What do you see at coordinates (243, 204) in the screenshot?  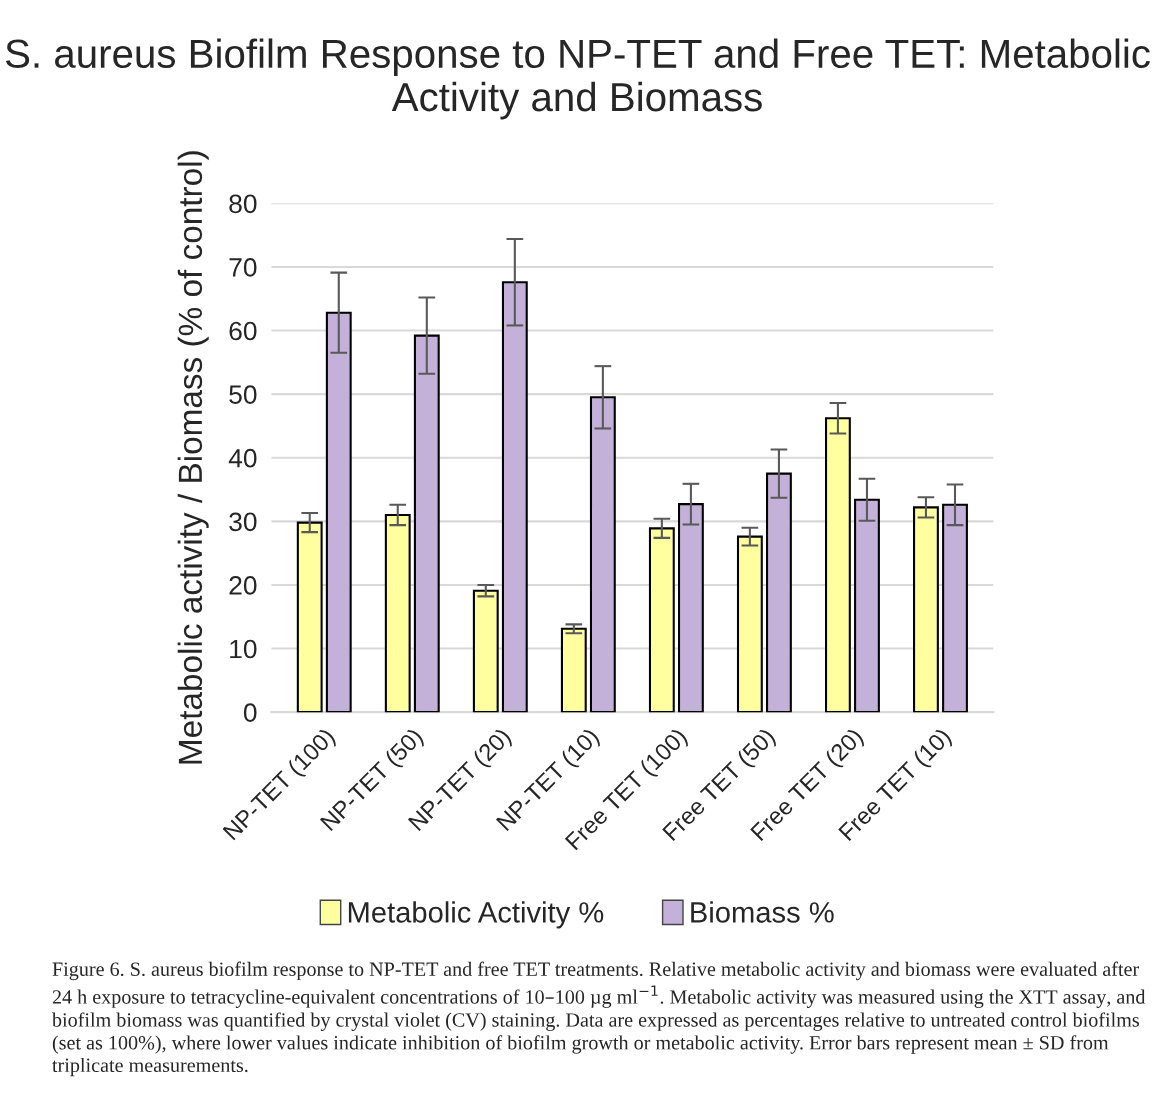 I see `y-tick-label: 80` at bounding box center [243, 204].